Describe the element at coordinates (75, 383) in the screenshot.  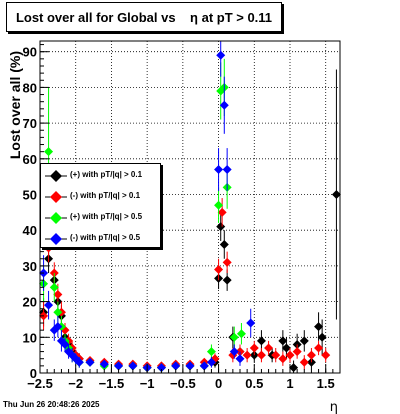
I see `x-tick-label: −2` at that location.